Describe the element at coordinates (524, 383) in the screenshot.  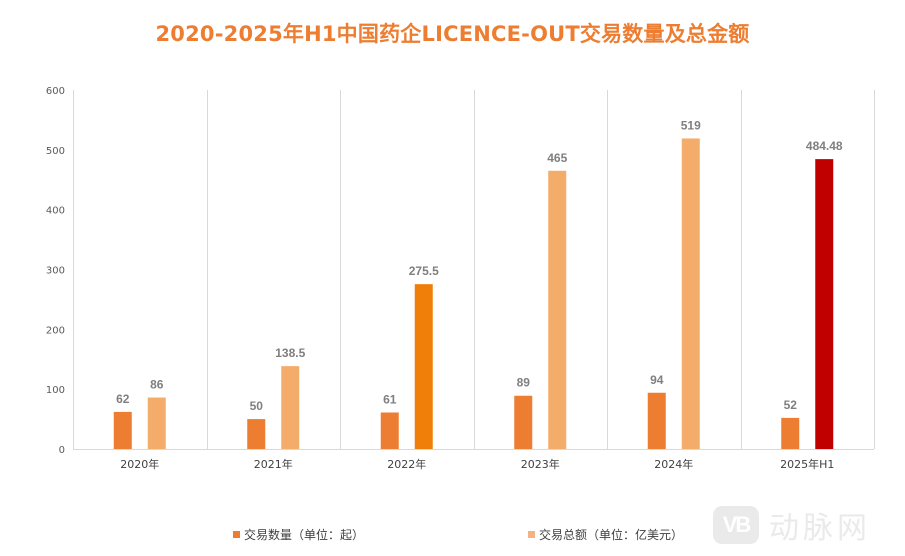
I see `data-label-deal-count: 89` at that location.